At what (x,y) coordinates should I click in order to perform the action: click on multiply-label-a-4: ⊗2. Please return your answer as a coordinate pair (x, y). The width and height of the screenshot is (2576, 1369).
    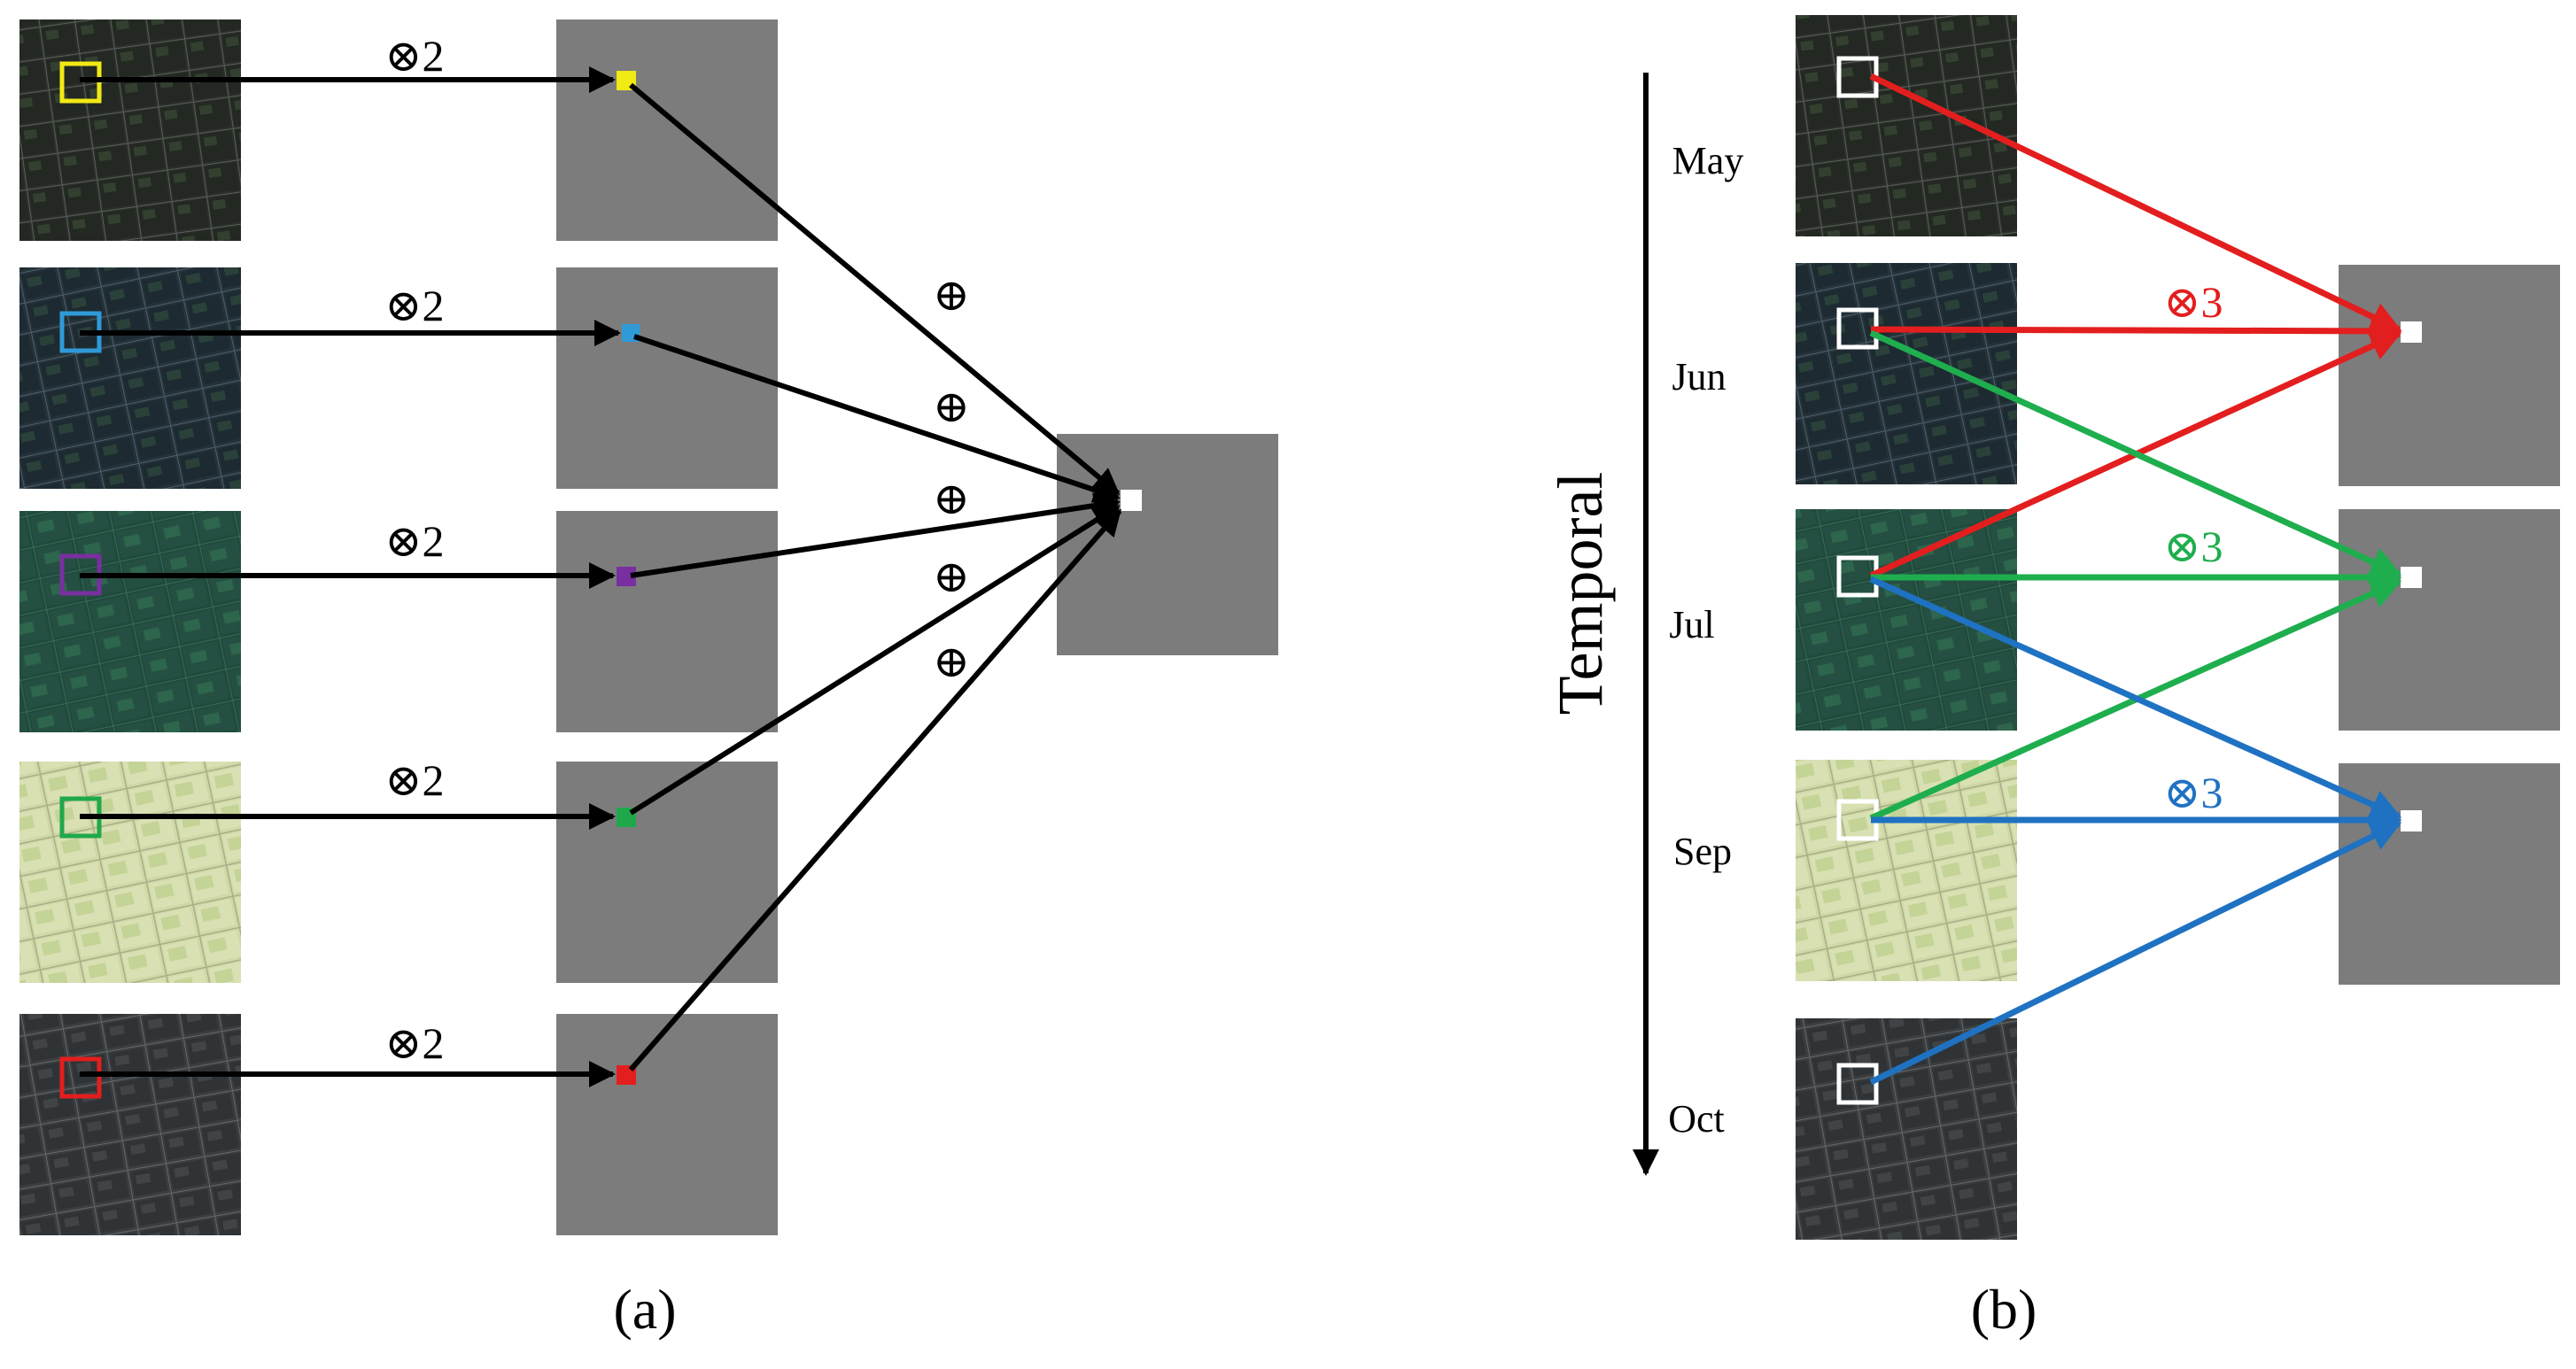
    Looking at the image, I should click on (415, 780).